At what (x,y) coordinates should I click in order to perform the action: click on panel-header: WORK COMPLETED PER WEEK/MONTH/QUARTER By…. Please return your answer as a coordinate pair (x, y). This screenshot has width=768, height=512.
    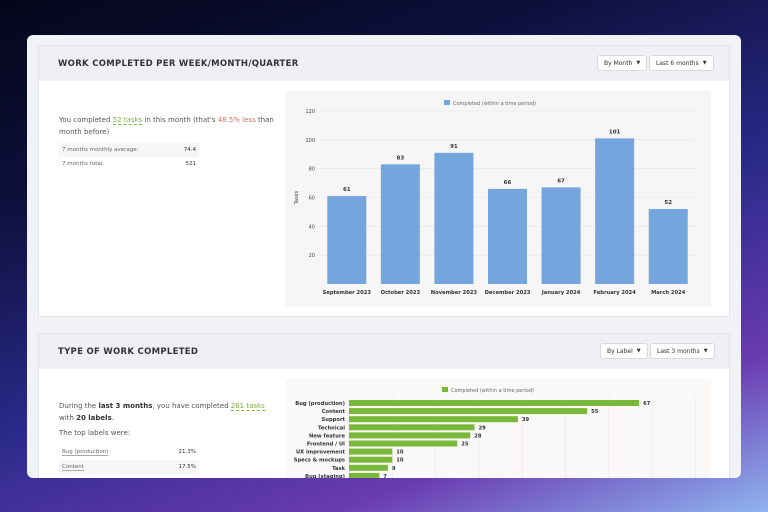
    Looking at the image, I should click on (384, 63).